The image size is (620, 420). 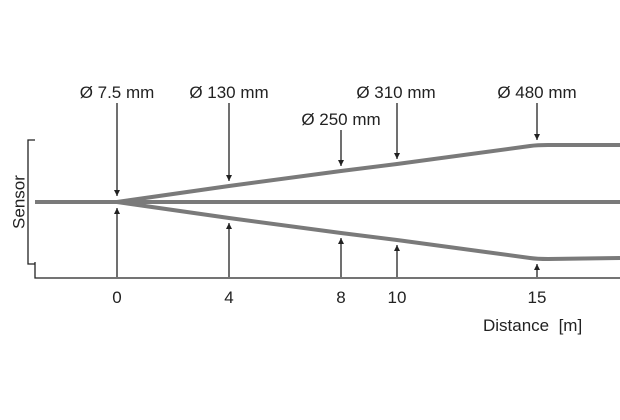 What do you see at coordinates (116, 297) in the screenshot?
I see `distance-label: 0` at bounding box center [116, 297].